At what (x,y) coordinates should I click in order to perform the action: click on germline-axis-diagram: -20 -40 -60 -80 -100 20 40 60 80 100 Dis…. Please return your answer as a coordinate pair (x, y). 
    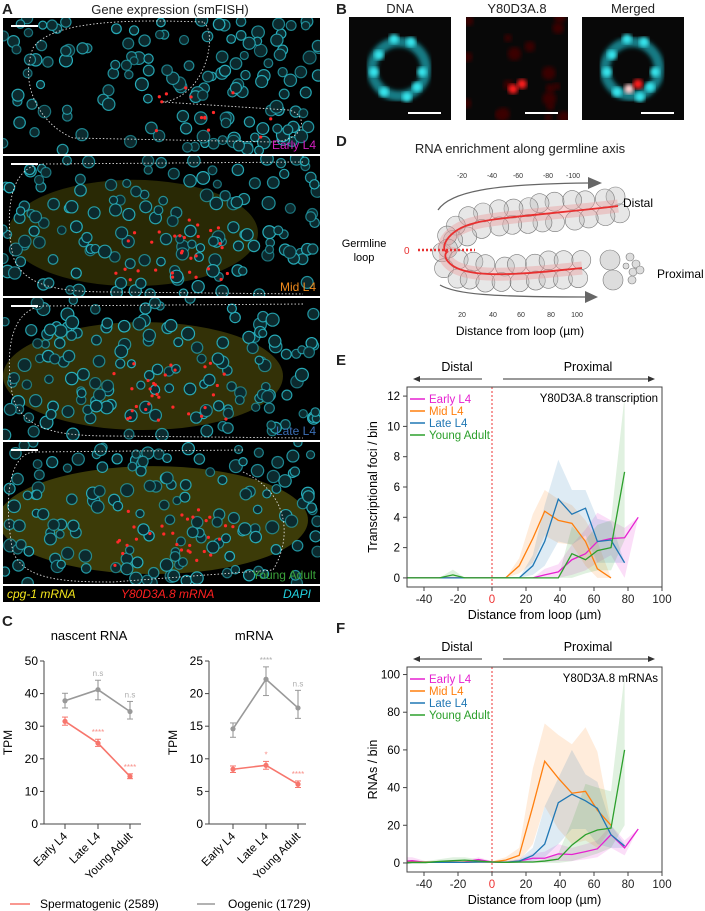
    Looking at the image, I should click on (523, 255).